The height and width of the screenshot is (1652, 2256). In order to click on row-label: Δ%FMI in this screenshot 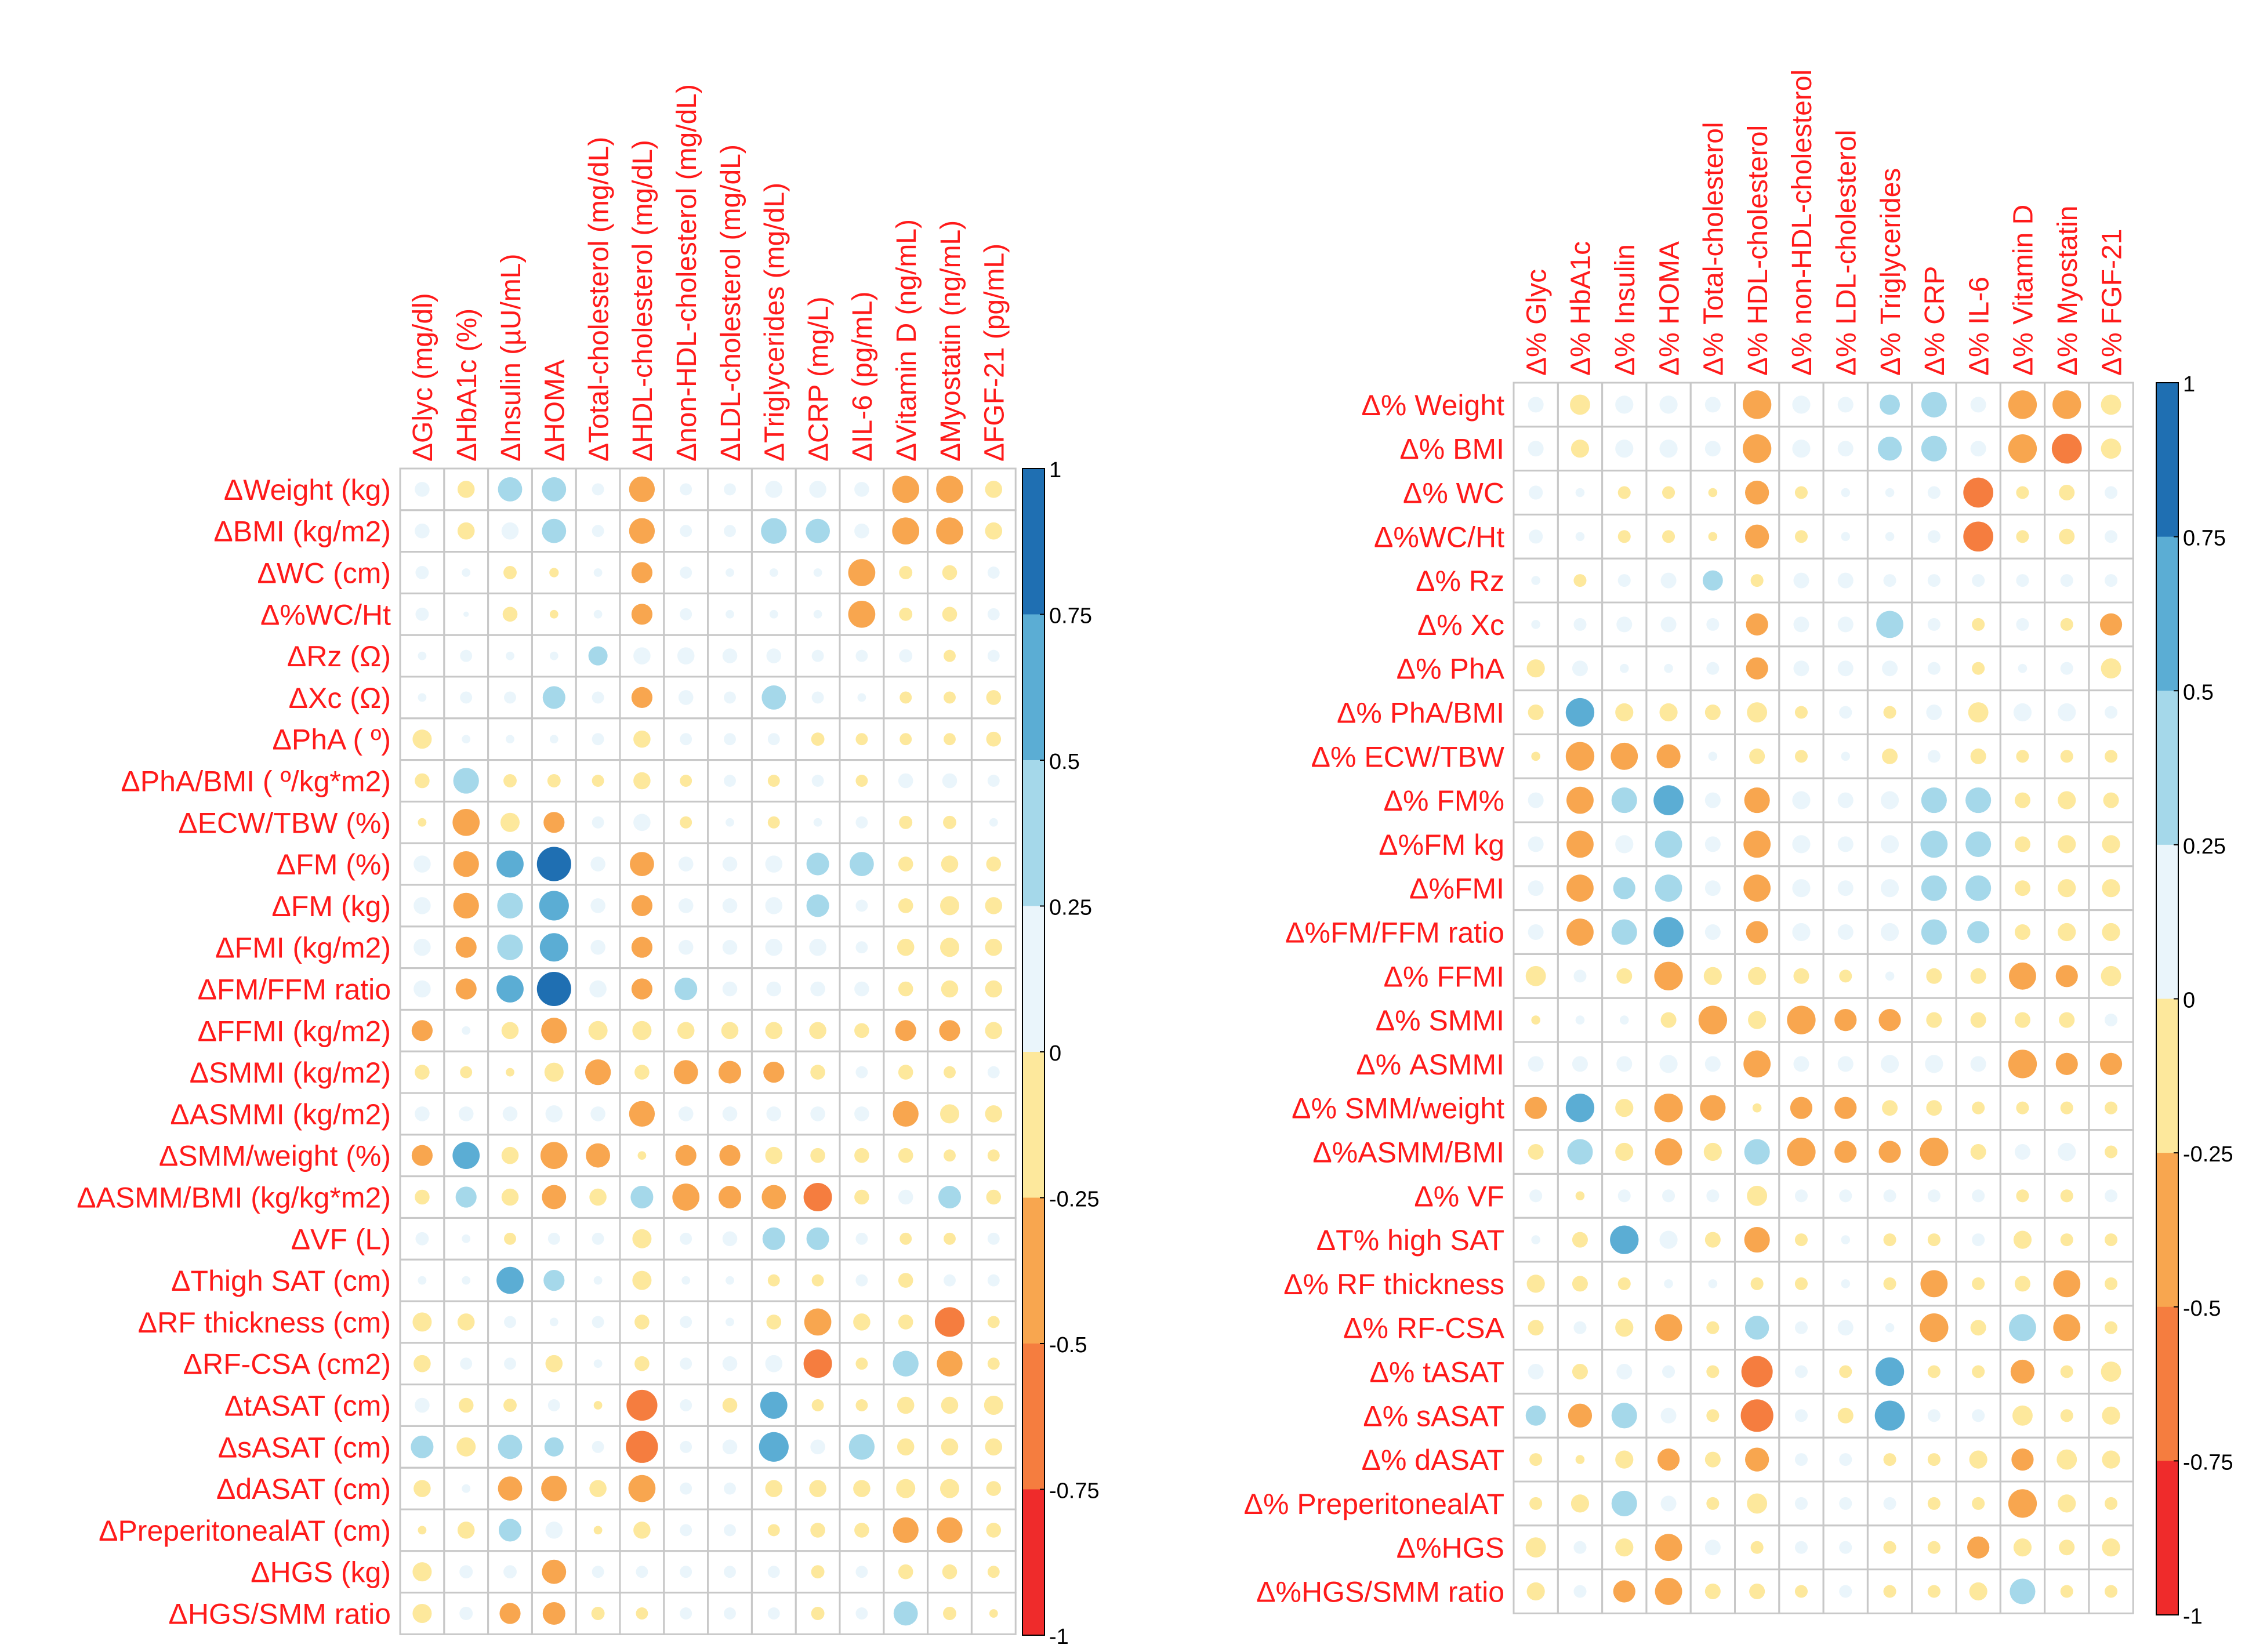, I will do `click(1456, 889)`.